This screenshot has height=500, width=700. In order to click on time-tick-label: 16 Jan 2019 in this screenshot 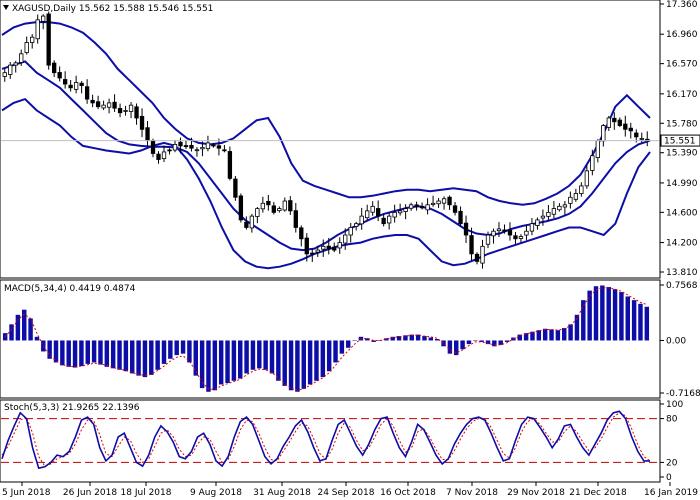, I will do `click(671, 493)`.